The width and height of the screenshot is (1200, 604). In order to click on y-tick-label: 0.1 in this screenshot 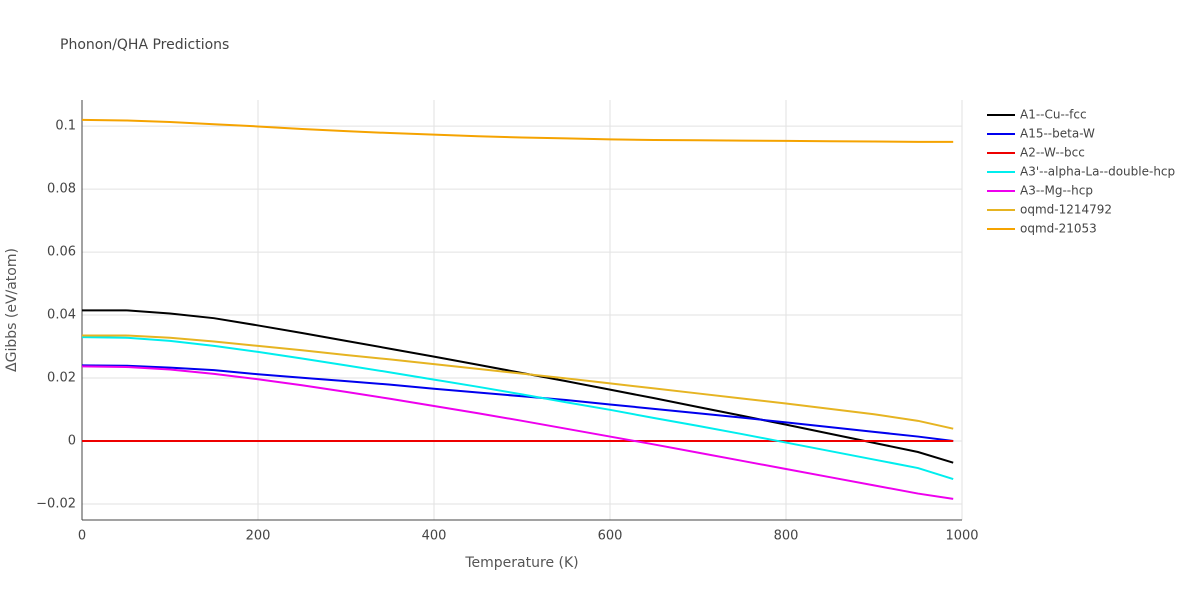, I will do `click(65, 126)`.